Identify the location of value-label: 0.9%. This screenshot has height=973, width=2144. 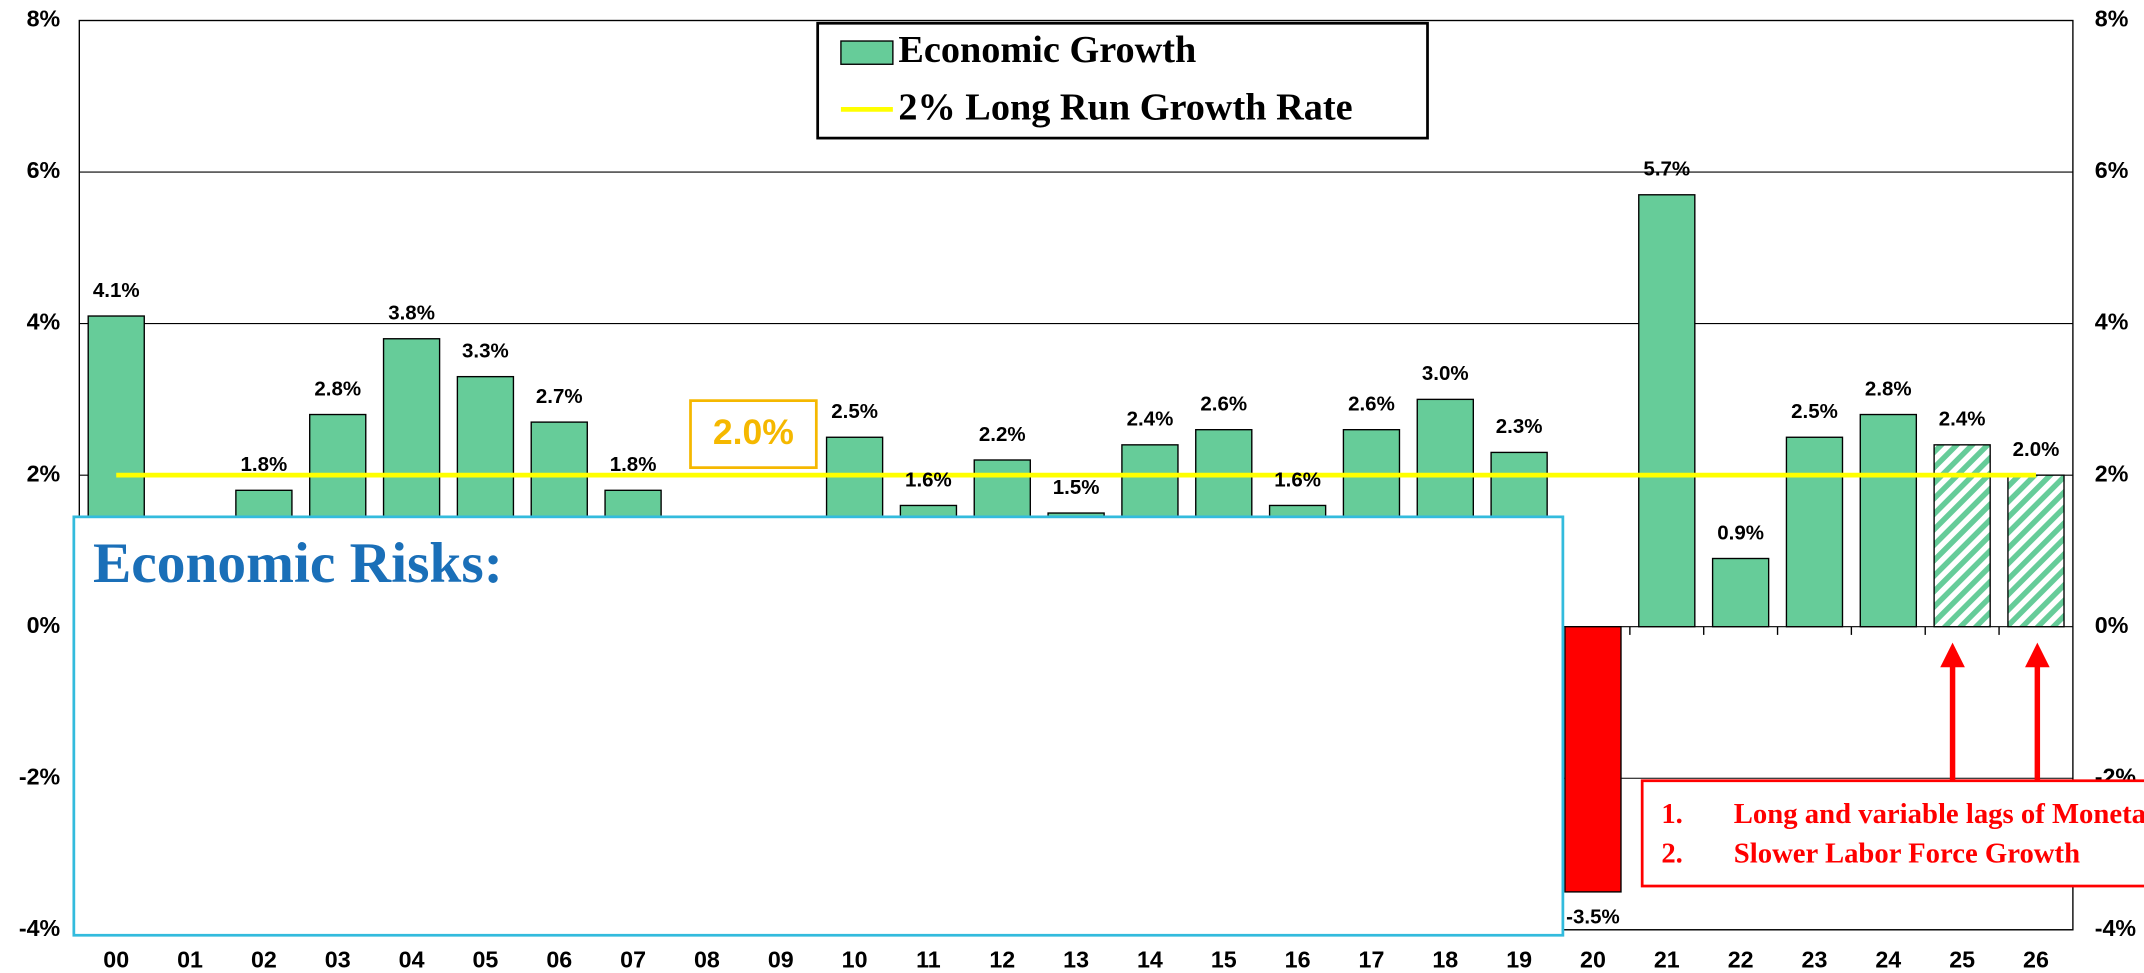
(1740, 532).